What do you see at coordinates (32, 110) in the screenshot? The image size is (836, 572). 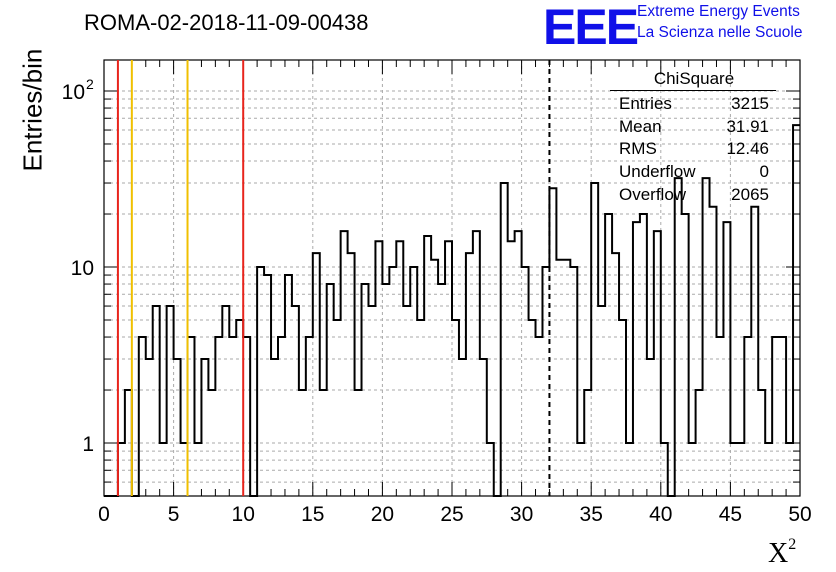 I see `y-axis-label: Entries/bin` at bounding box center [32, 110].